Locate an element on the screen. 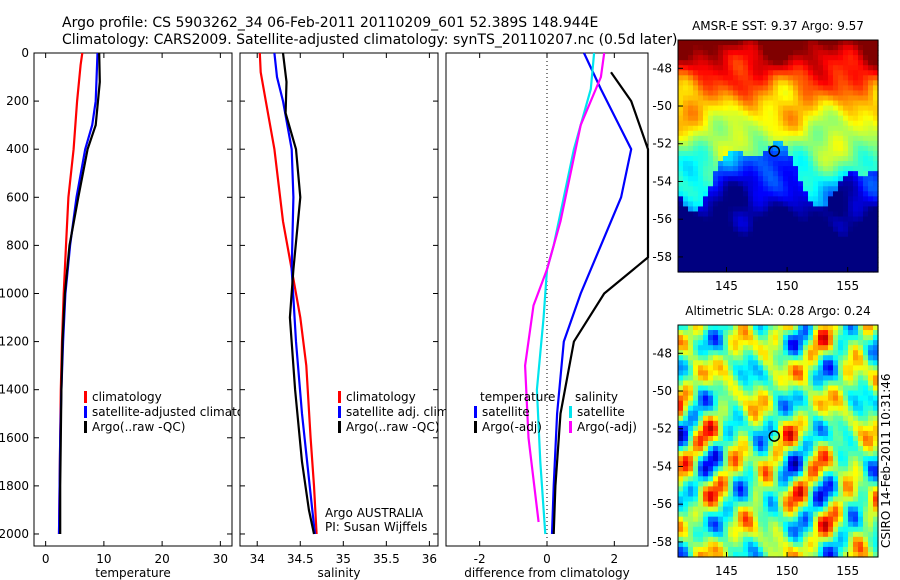  series-line-temperature-argo-adj- is located at coordinates (601, 303).